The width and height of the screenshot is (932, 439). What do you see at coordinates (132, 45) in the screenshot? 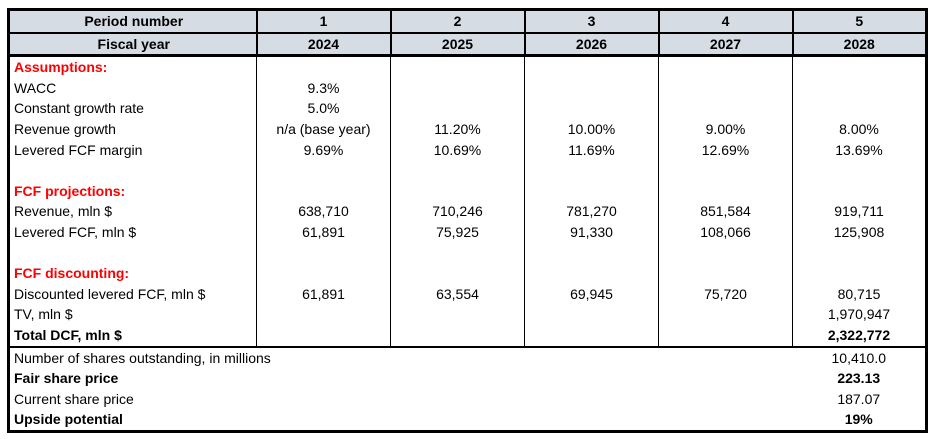
I see `fiscal-year-header-cell: Fiscal year` at bounding box center [132, 45].